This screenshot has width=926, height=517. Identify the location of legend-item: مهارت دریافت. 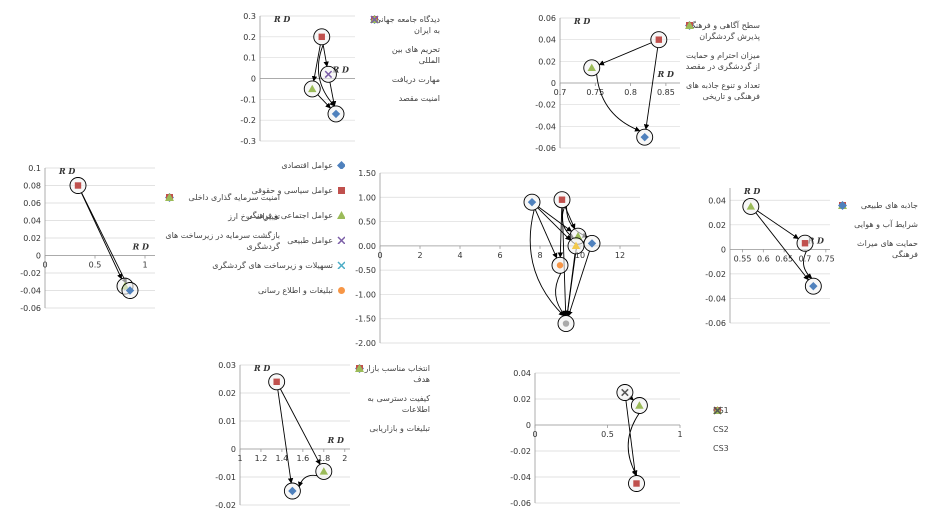
(405, 50).